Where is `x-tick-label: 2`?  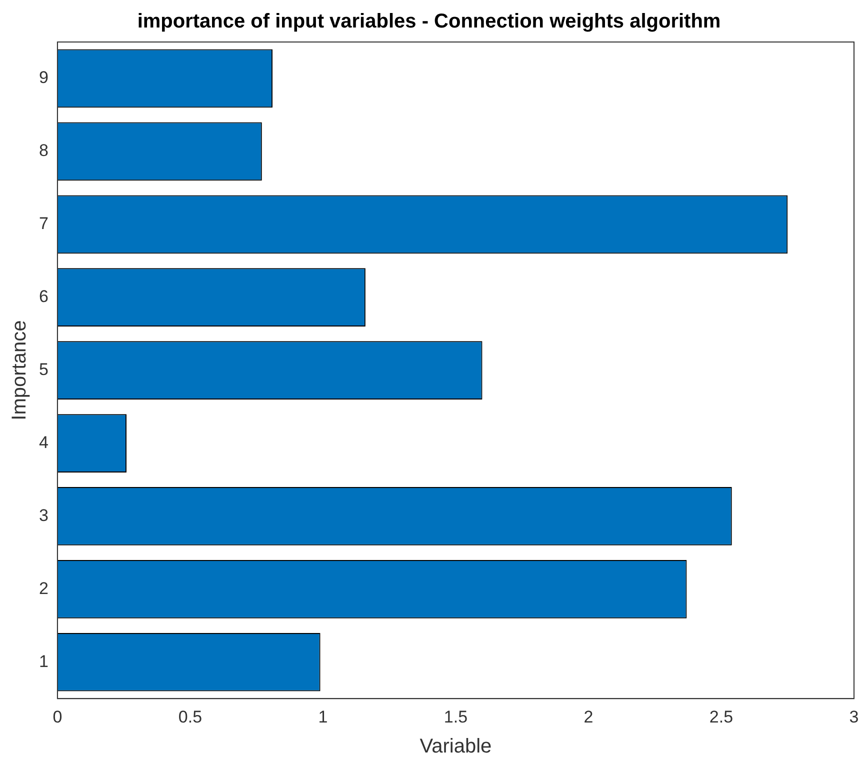 x-tick-label: 2 is located at coordinates (589, 716).